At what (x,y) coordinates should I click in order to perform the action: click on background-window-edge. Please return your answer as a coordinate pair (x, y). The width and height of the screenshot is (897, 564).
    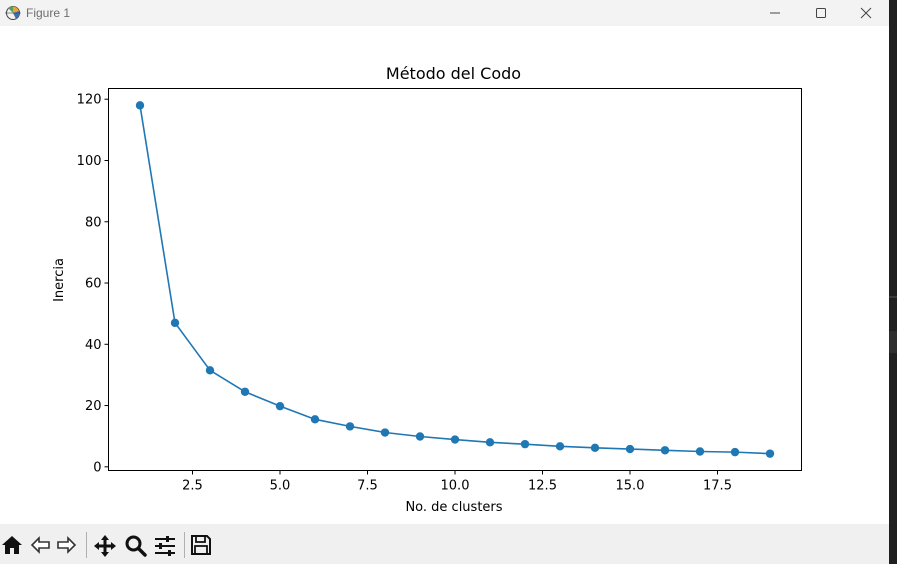
    Looking at the image, I should click on (893, 282).